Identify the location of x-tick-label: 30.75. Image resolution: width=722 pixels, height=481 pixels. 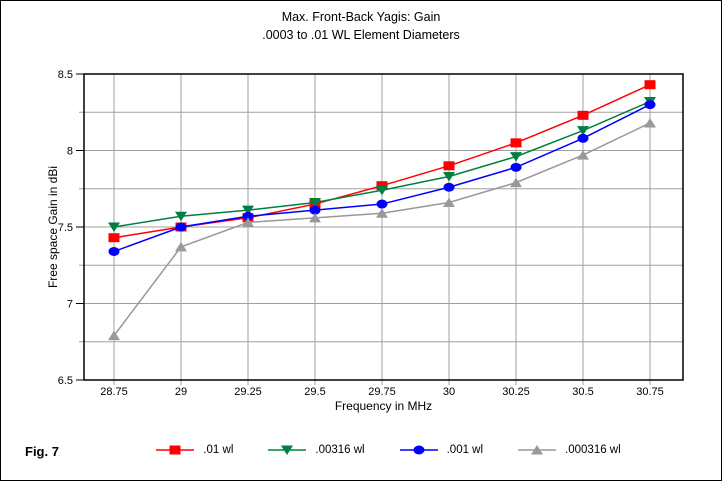
(650, 392).